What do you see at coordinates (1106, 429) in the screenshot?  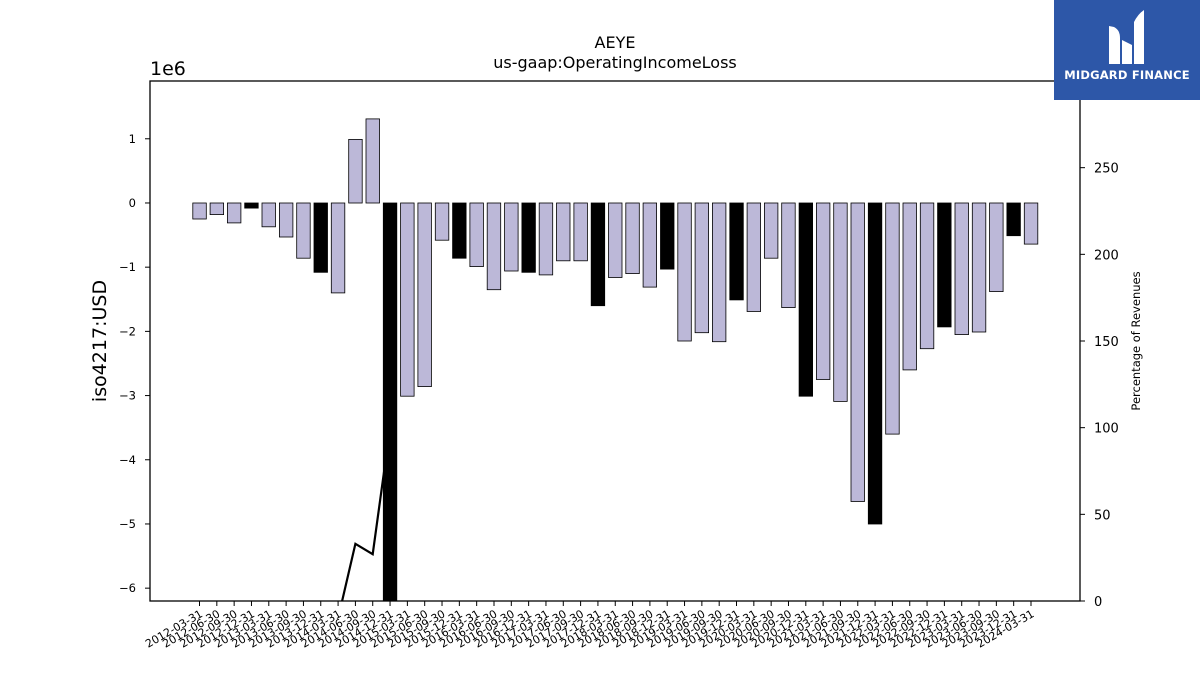 I see `y2-tick-label: 100` at bounding box center [1106, 429].